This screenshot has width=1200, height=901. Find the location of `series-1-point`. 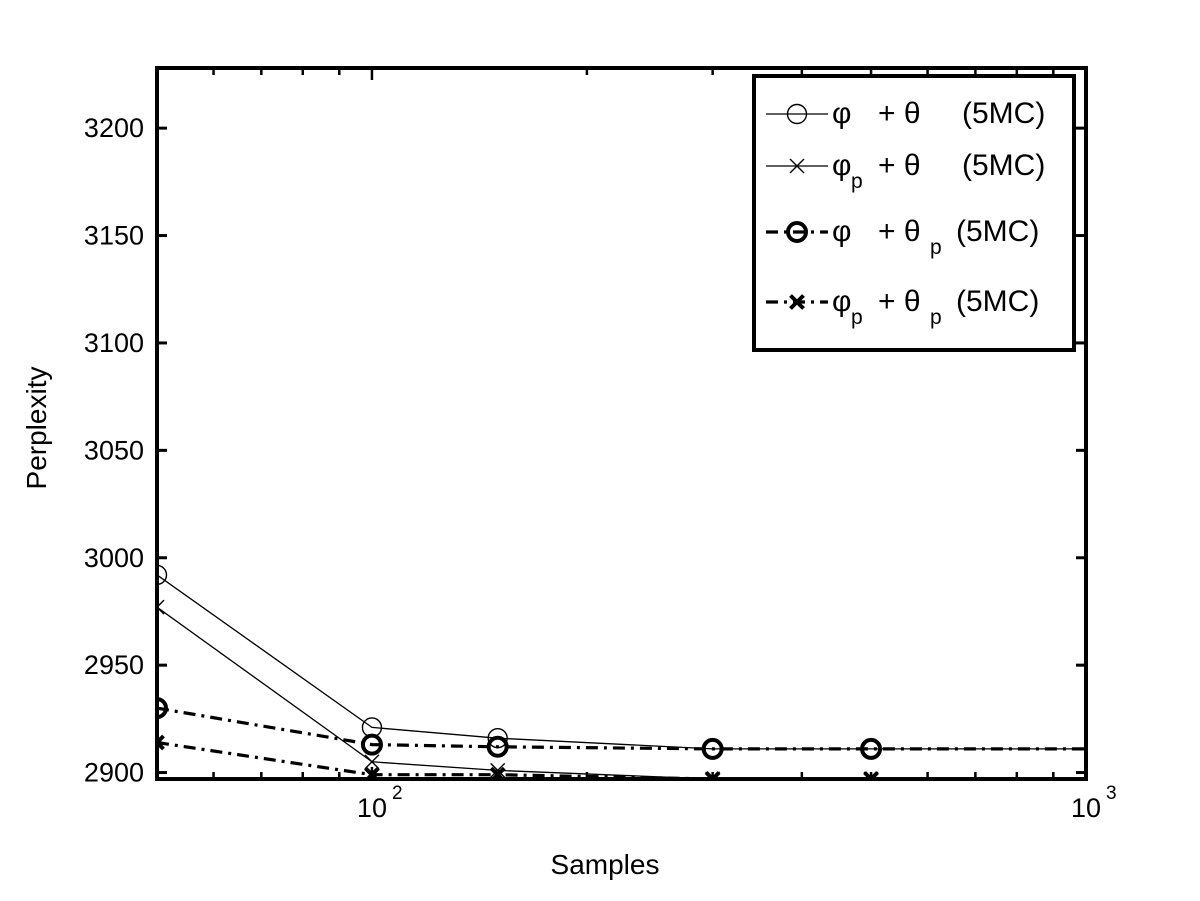

series-1-point is located at coordinates (162, 575).